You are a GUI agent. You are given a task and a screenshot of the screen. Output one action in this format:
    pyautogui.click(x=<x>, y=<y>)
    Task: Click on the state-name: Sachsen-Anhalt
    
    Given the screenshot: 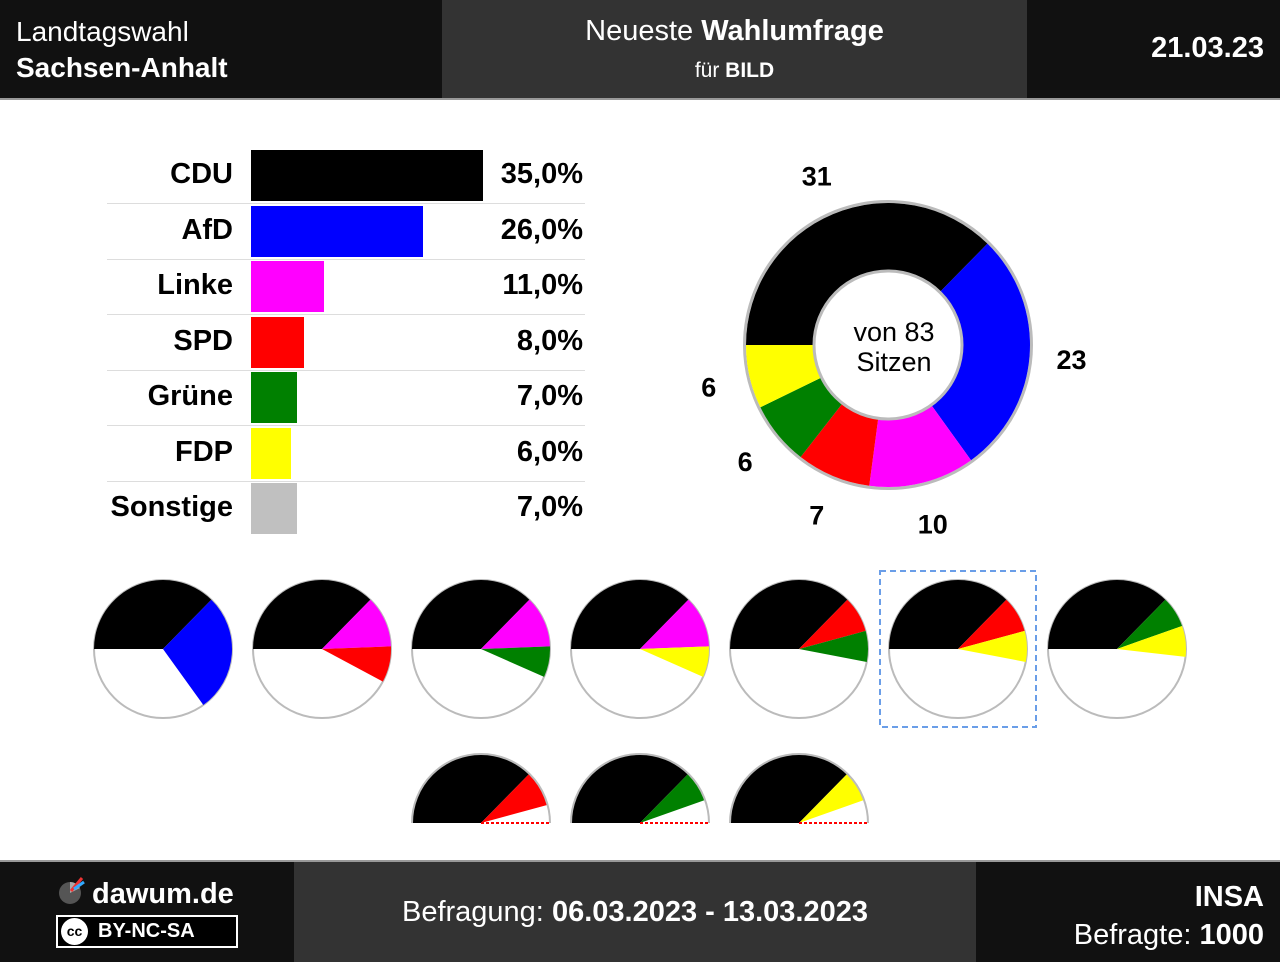 What is the action you would take?
    pyautogui.click(x=122, y=67)
    